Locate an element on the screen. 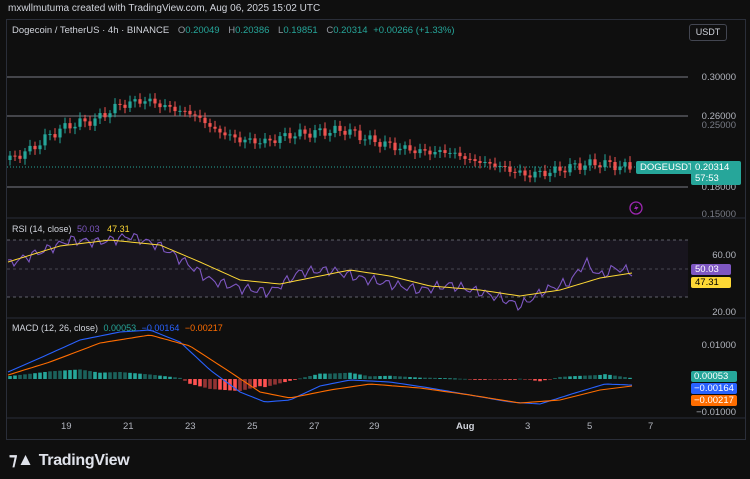 Image resolution: width=750 pixels, height=479 pixels. lightning-icon is located at coordinates (636, 208).